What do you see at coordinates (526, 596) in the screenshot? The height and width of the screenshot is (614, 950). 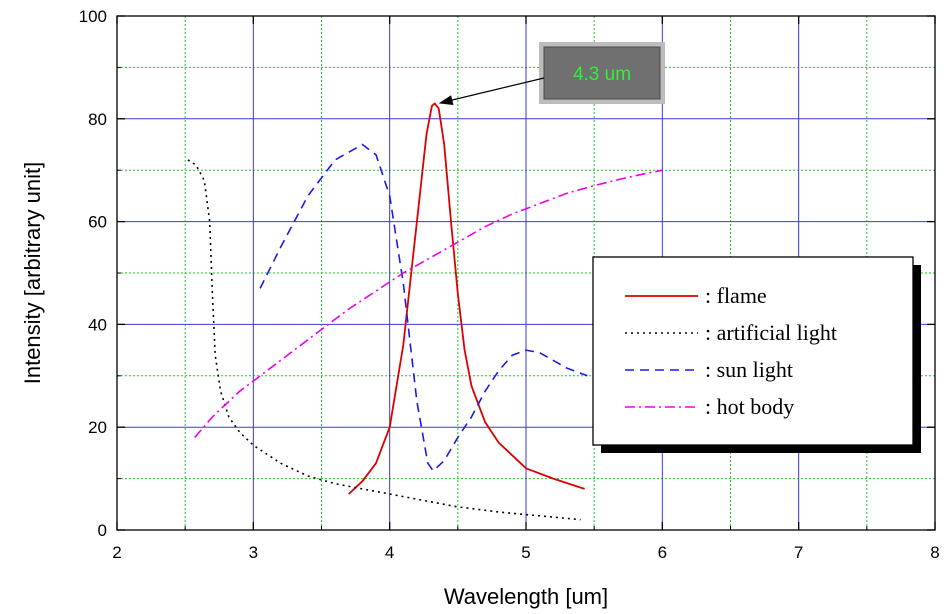 I see `x-axis-title: Wavelength [um]` at bounding box center [526, 596].